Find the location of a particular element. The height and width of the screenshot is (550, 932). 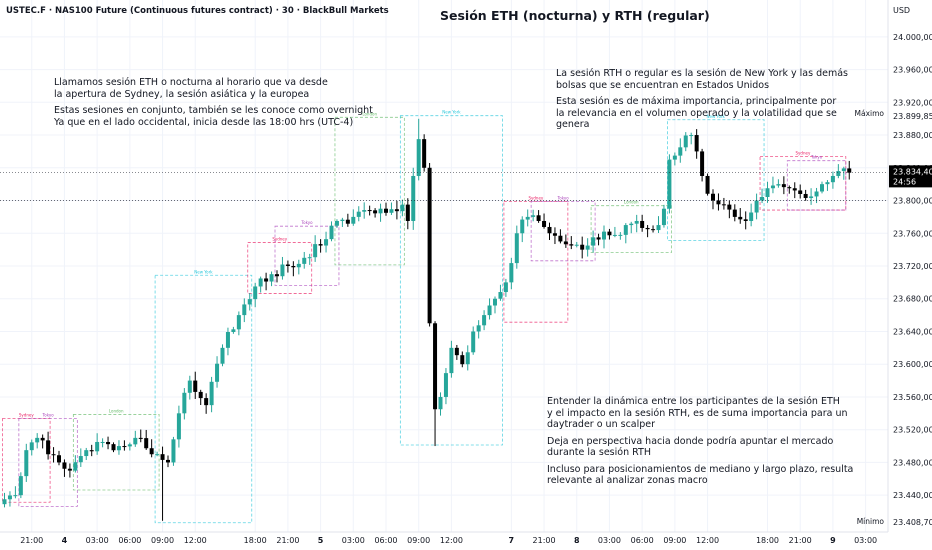

currency-label: USD is located at coordinates (902, 10).